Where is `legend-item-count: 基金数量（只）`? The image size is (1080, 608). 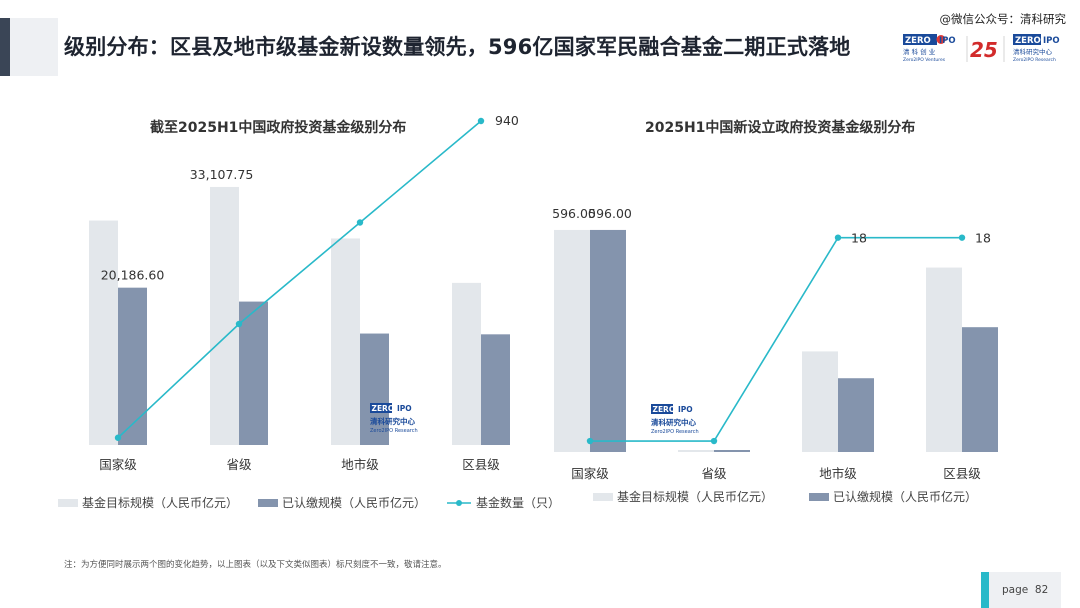 legend-item-count: 基金数量（只） is located at coordinates (503, 502).